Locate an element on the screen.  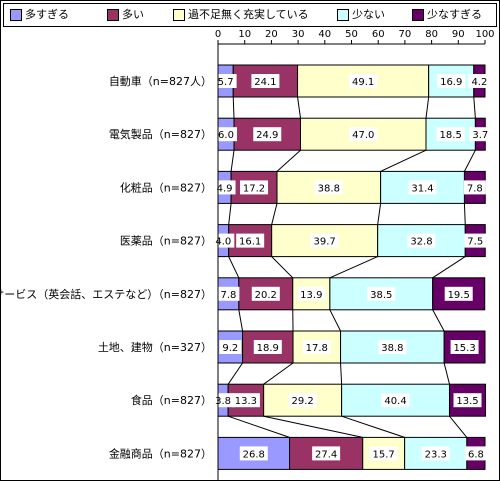
category-label: 自動車（n=827人） is located at coordinates (160, 81).